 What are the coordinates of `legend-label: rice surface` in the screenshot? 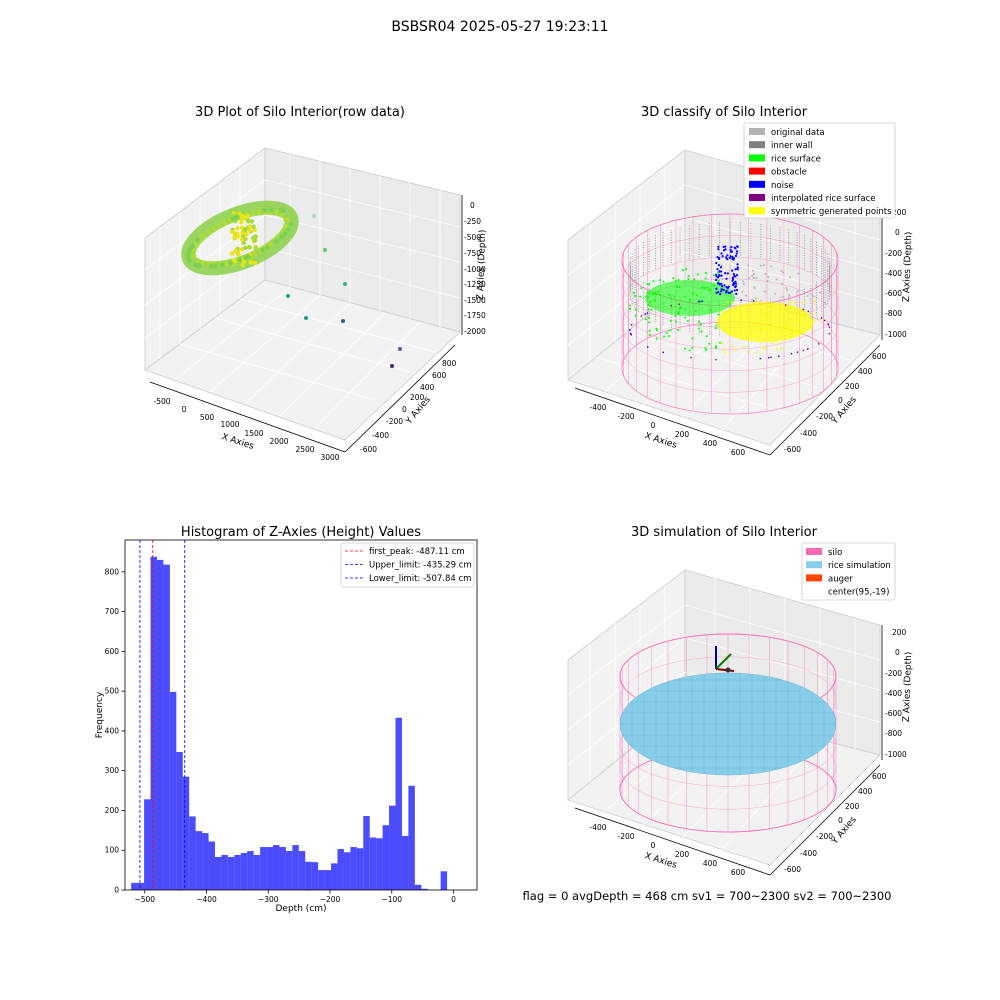 It's located at (796, 159).